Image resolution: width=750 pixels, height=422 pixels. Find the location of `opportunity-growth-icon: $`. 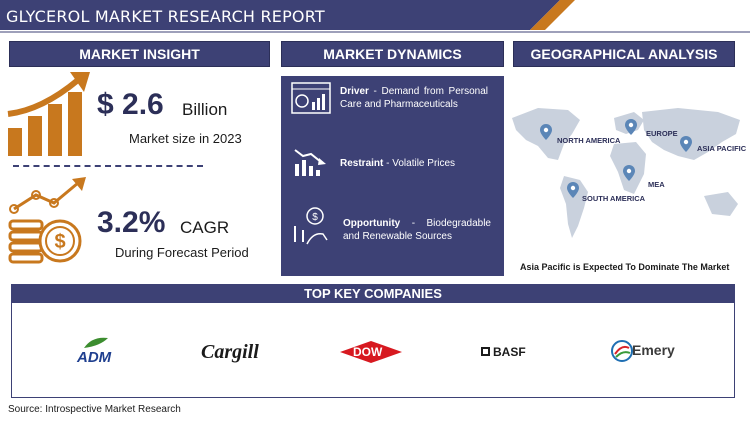

opportunity-growth-icon: $ is located at coordinates (311, 226).